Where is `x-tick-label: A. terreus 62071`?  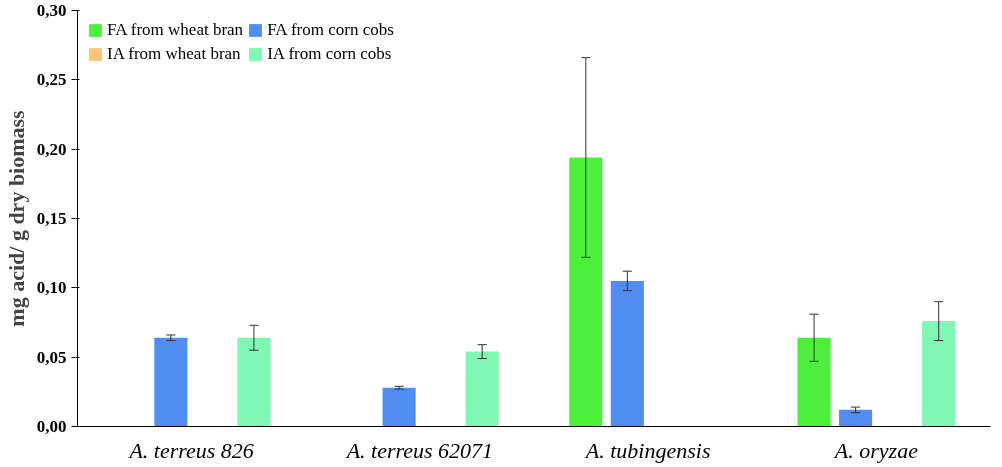
x-tick-label: A. terreus 62071 is located at coordinates (419, 450).